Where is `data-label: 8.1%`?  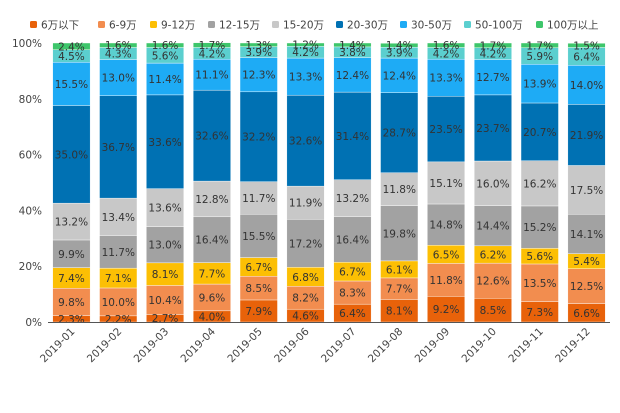 data-label: 8.1% is located at coordinates (165, 275).